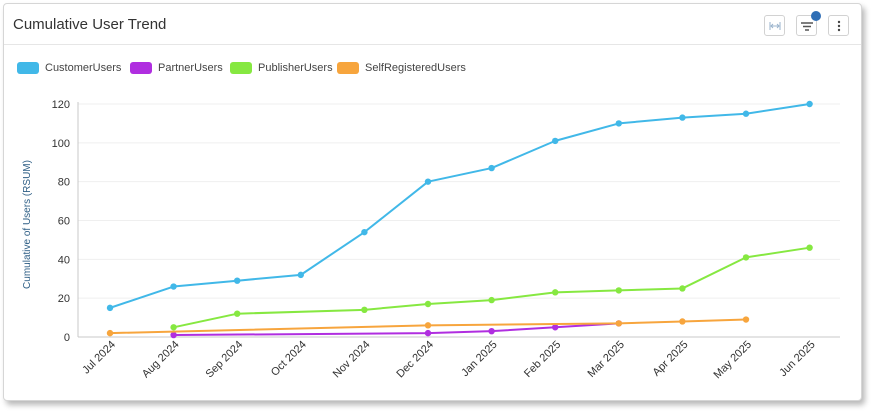 The height and width of the screenshot is (416, 877). What do you see at coordinates (289, 359) in the screenshot?
I see `x-tick-label: Oct 2024` at bounding box center [289, 359].